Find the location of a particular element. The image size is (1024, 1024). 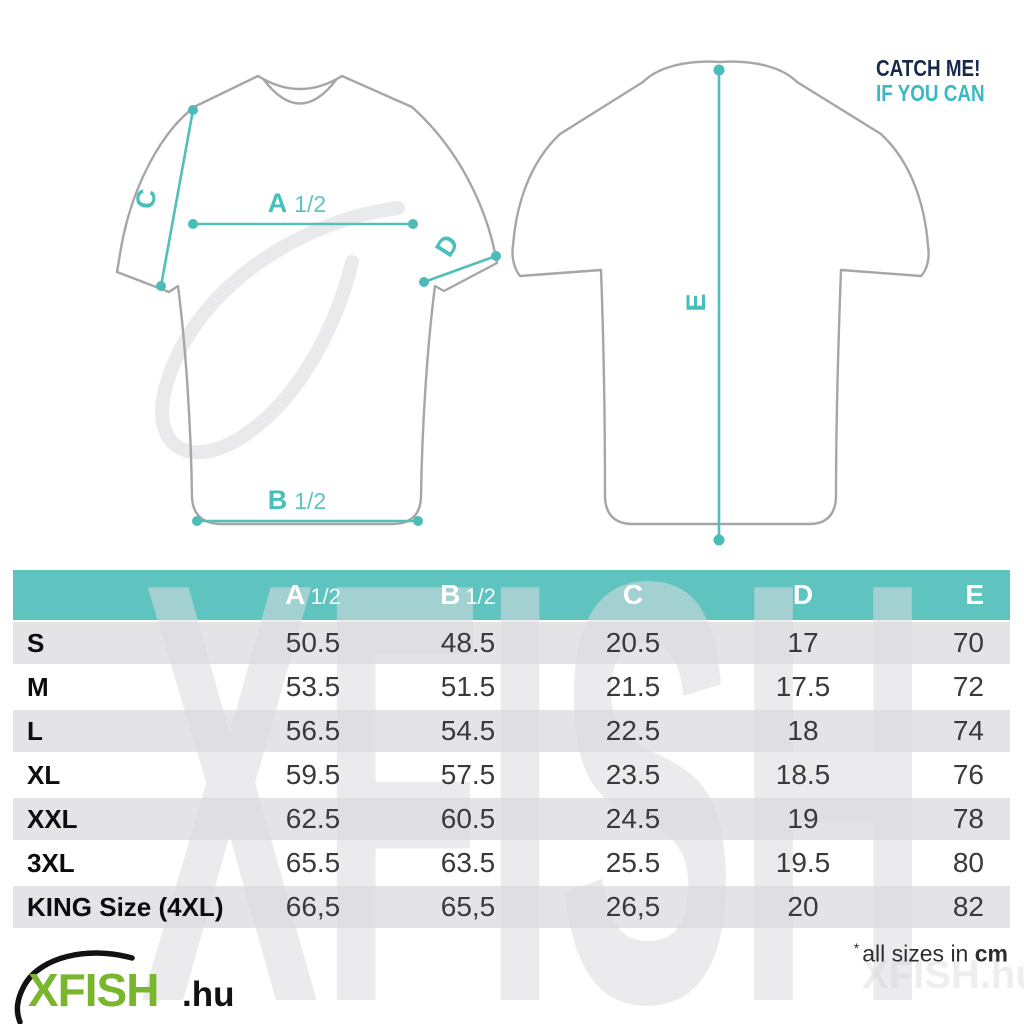

measurement-line-d is located at coordinates (460, 269).